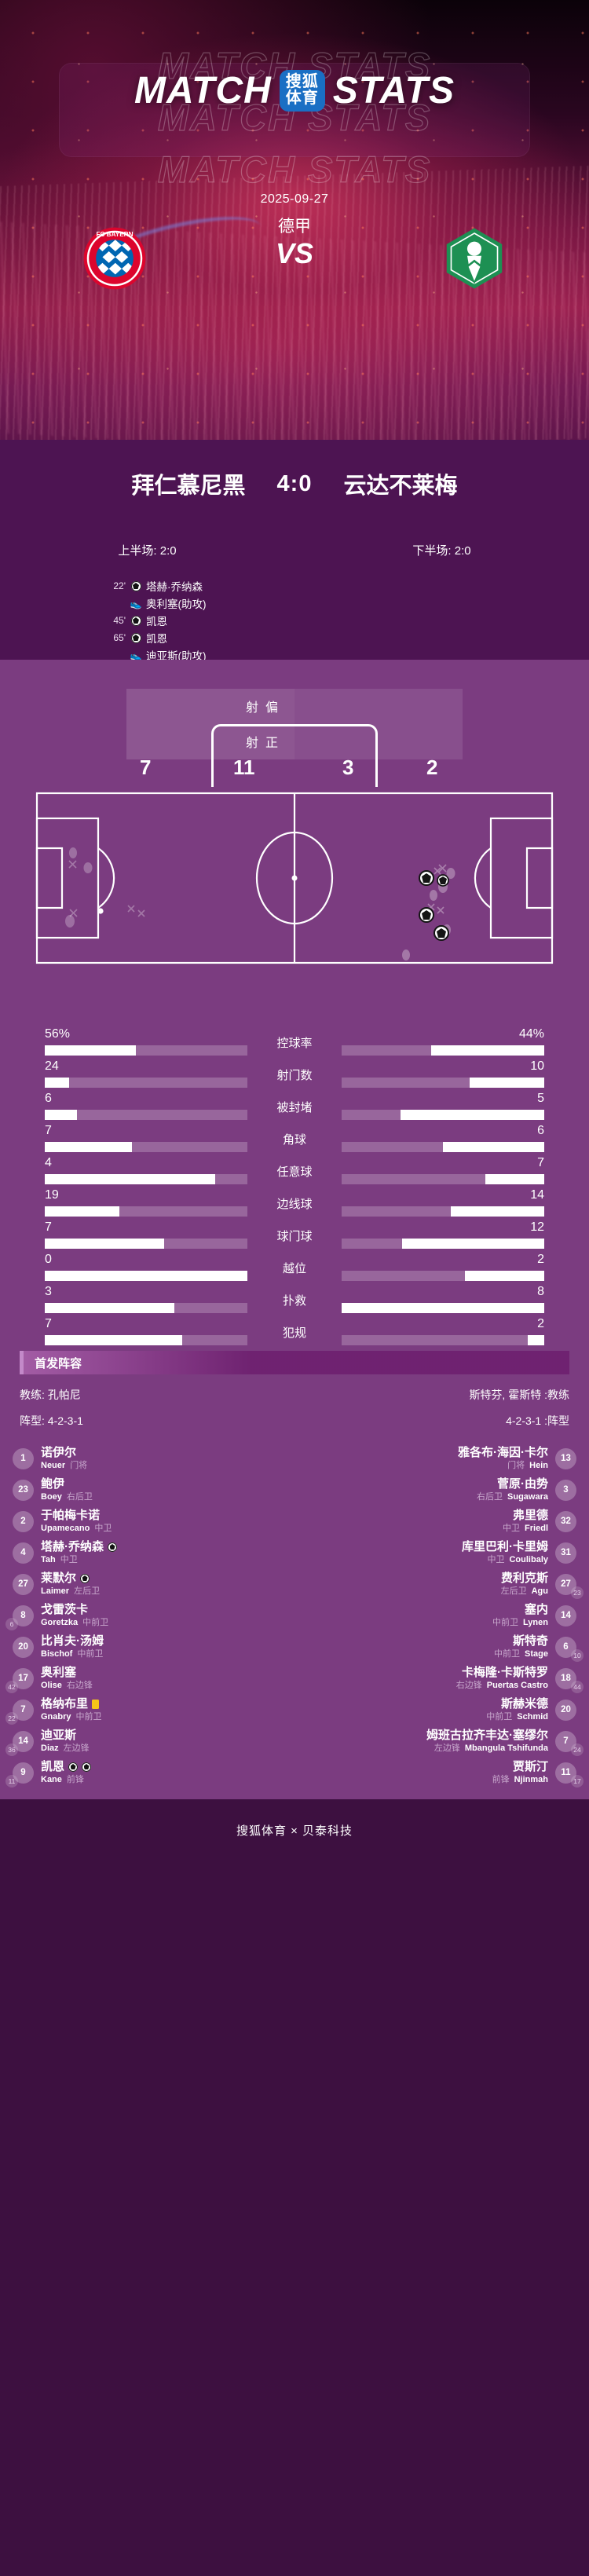  Describe the element at coordinates (540, 1098) in the screenshot. I see `stat-away-value: 5` at that location.